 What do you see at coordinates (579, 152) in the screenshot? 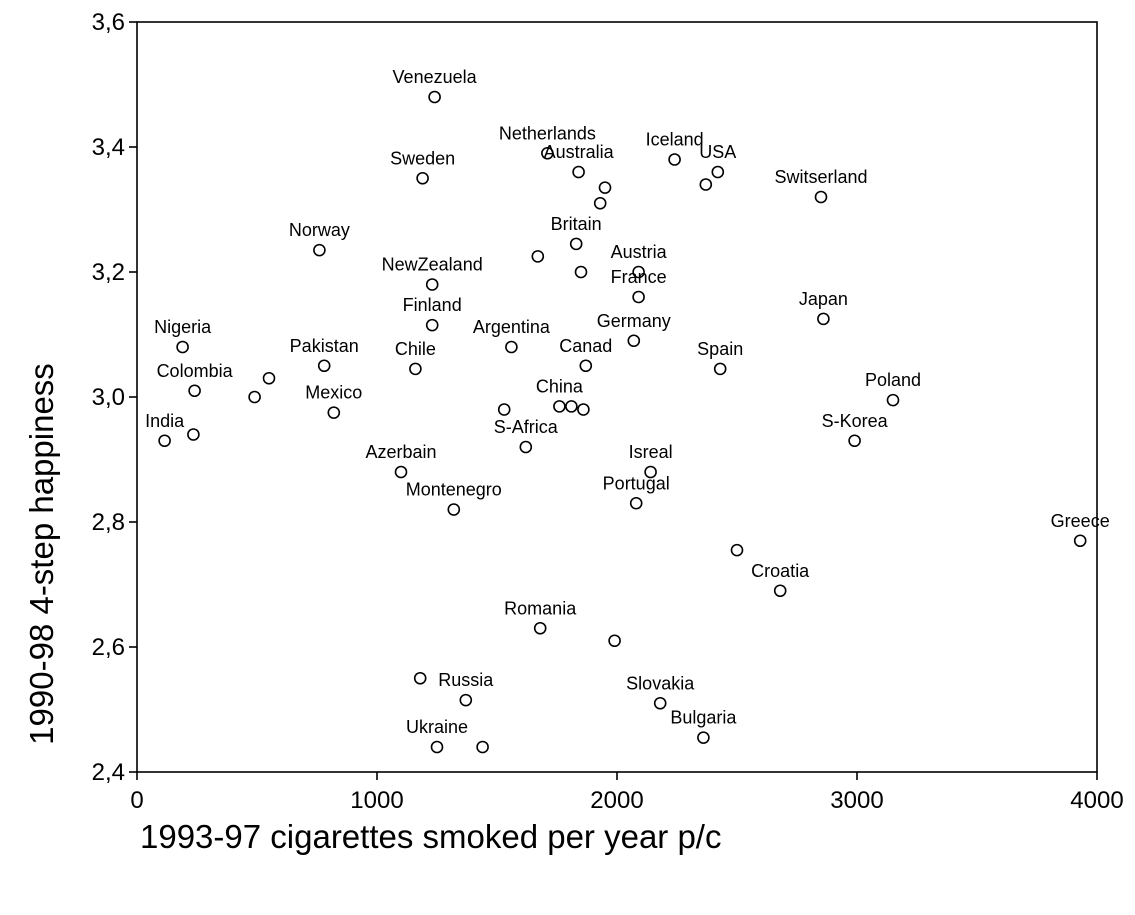
I see `point-label: Australia` at bounding box center [579, 152].